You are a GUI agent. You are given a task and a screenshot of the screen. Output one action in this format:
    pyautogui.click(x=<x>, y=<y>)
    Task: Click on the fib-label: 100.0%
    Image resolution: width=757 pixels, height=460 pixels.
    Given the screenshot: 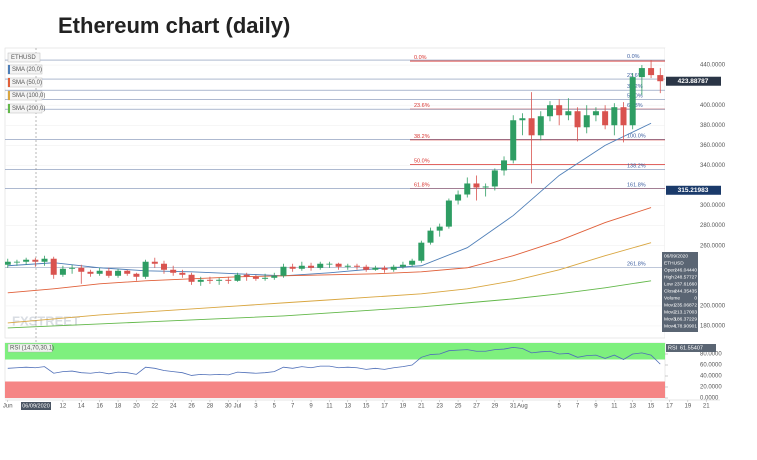 What is the action you would take?
    pyautogui.click(x=636, y=136)
    